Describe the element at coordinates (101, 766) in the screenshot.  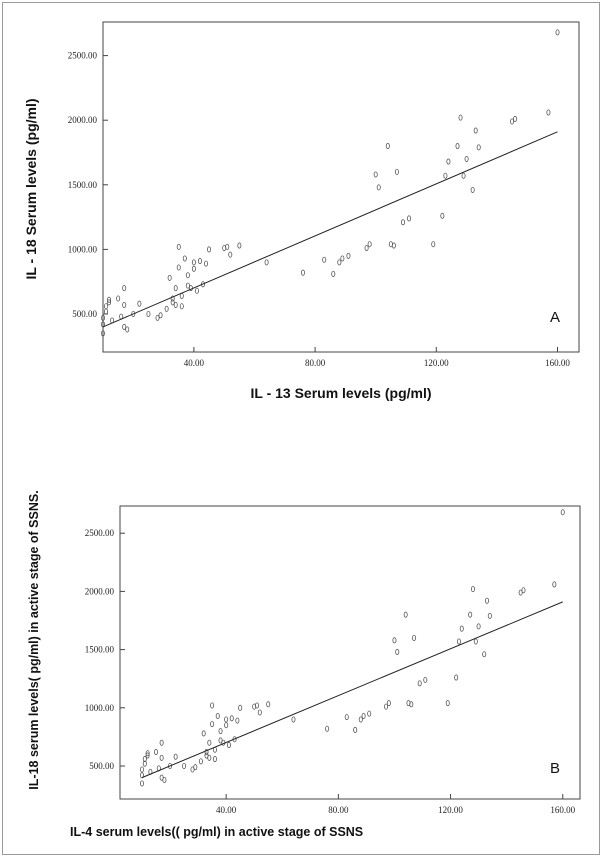
I see `y-tick-label-b: 500.00` at that location.